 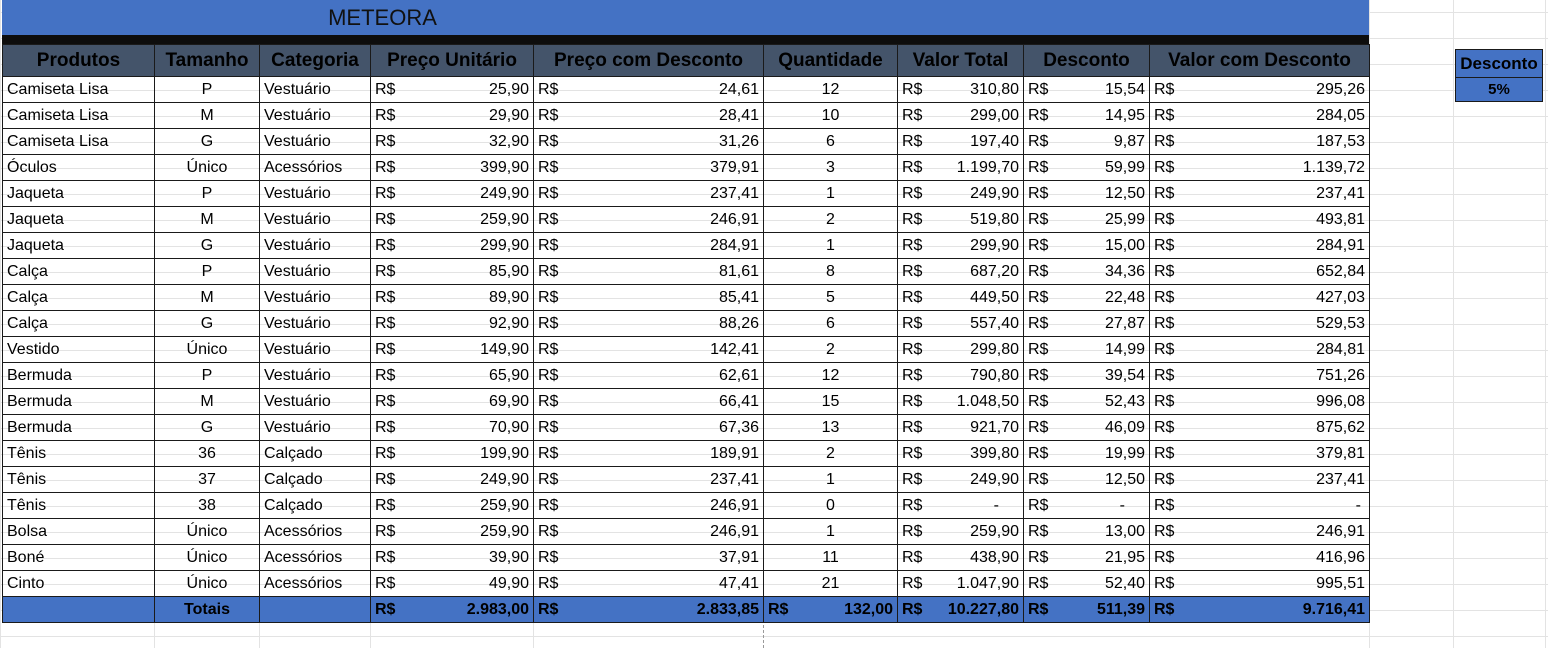 What do you see at coordinates (830, 167) in the screenshot?
I see `cell-quantidade: 3` at bounding box center [830, 167].